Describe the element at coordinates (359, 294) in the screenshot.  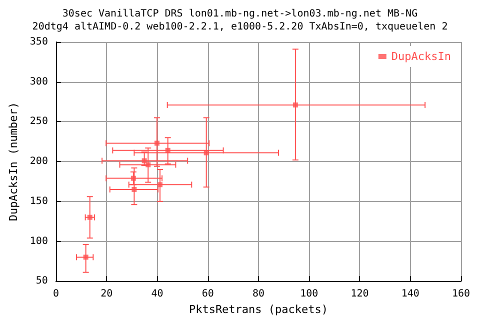
I see `x-tick-label: 120` at that location.